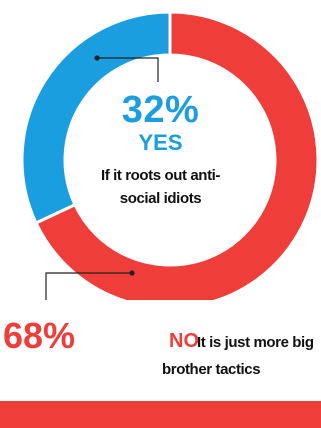 The width and height of the screenshot is (321, 428). What do you see at coordinates (128, 69) in the screenshot?
I see `yes-connector` at bounding box center [128, 69].